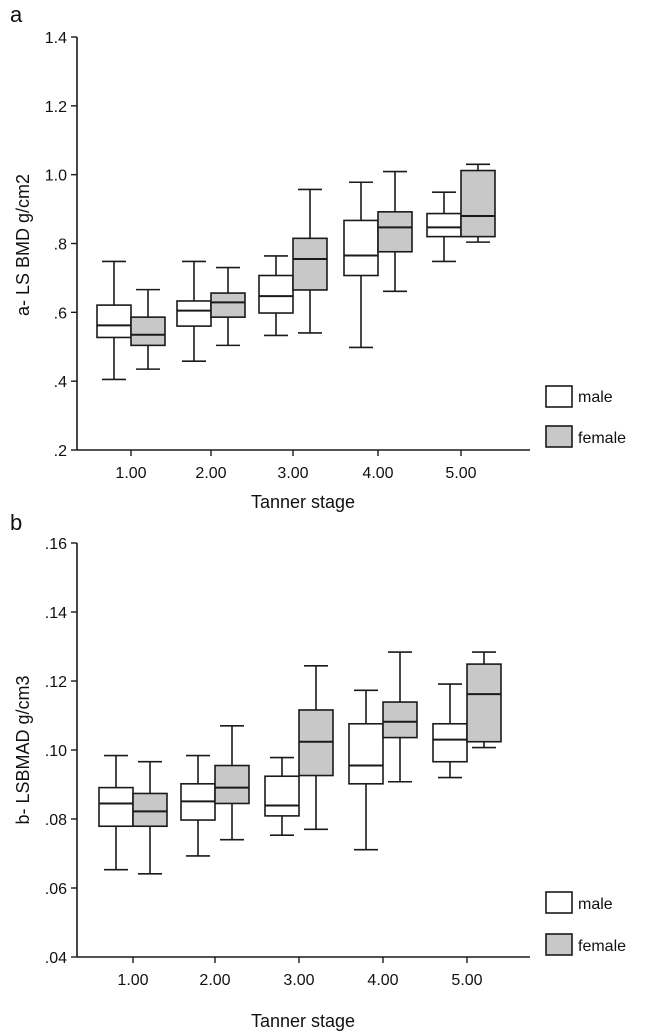 Image resolution: width=645 pixels, height=1032 pixels. I want to click on panel-b-x-axis-title: Tanner stage, so click(303, 1021).